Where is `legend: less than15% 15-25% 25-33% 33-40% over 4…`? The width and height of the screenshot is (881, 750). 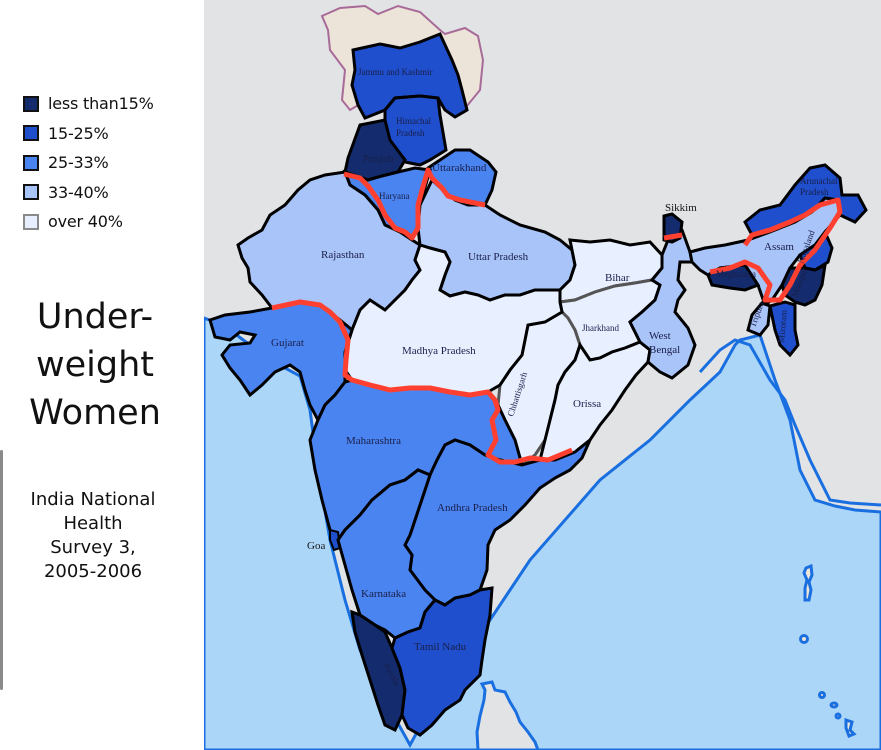
legend: less than15% 15-25% 25-33% 33-40% over 4… is located at coordinates (88, 163).